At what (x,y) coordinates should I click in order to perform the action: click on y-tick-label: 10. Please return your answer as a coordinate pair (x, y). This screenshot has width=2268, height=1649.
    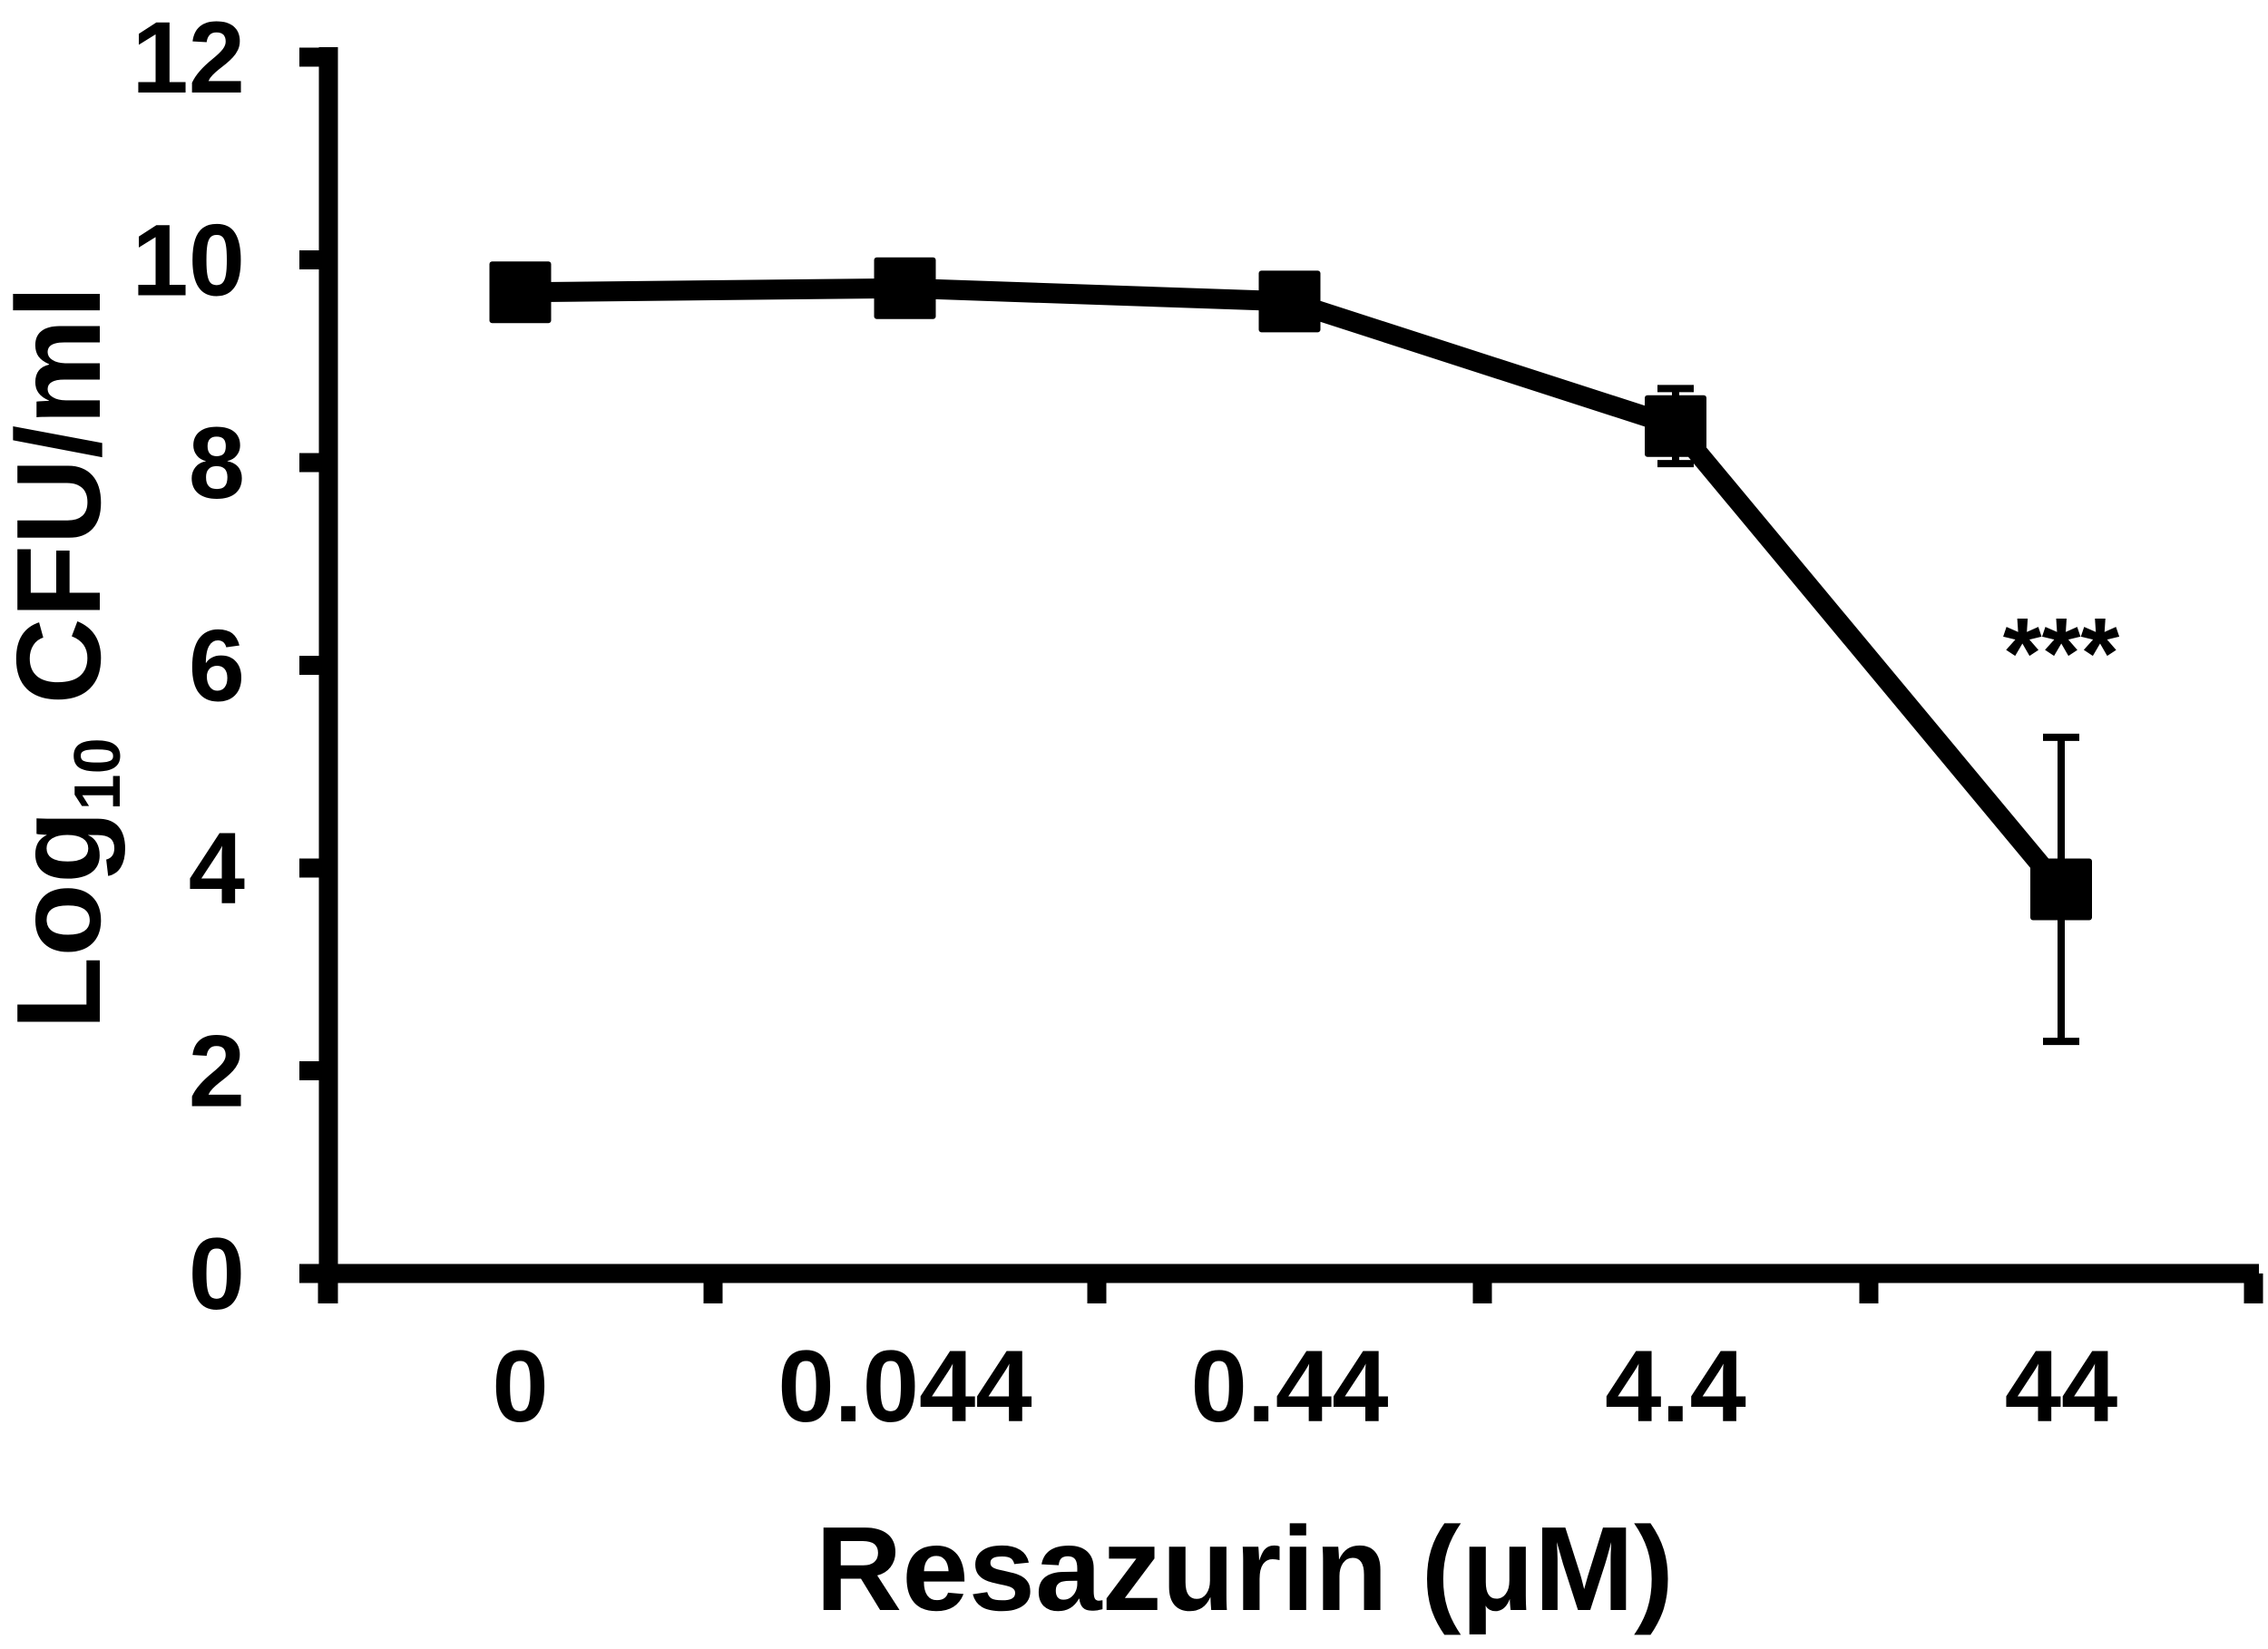
    Looking at the image, I should click on (189, 260).